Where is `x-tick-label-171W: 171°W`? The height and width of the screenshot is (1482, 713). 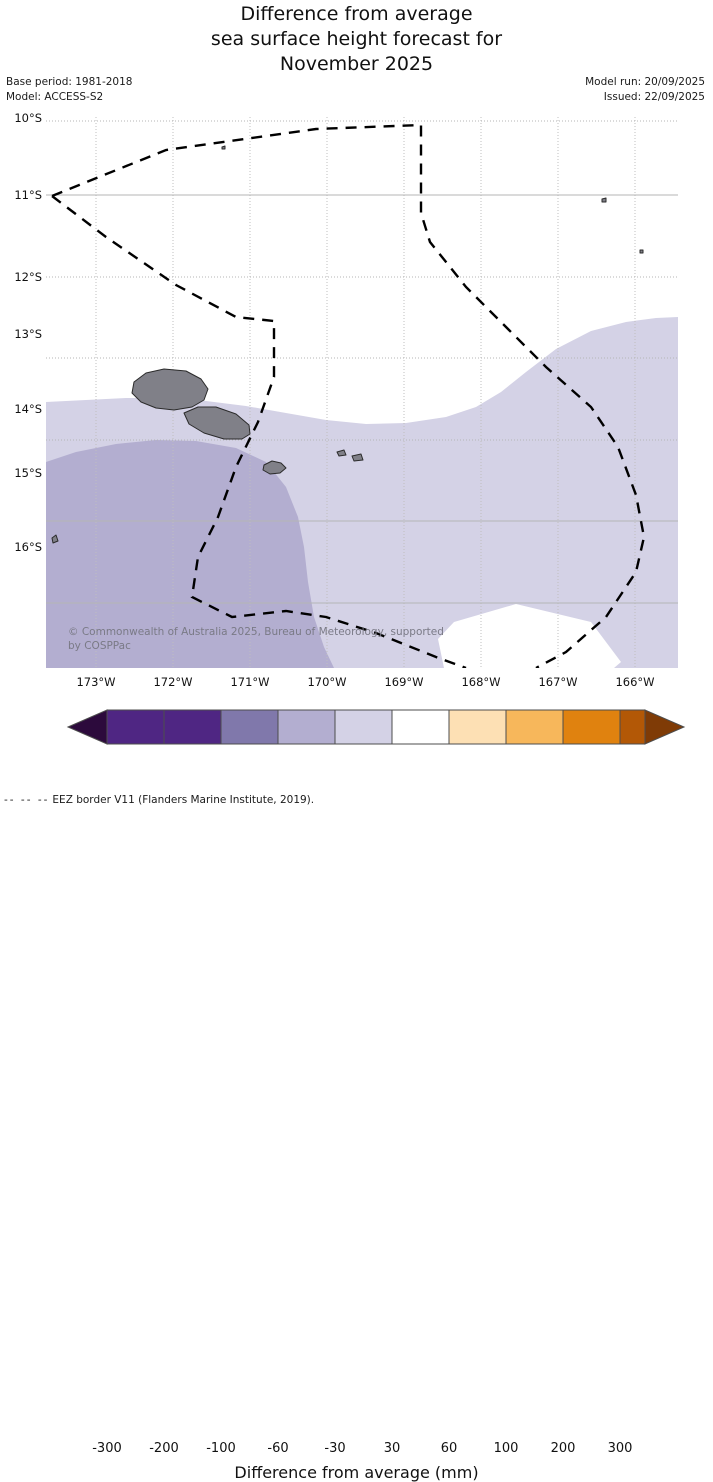 x-tick-label-171W: 171°W is located at coordinates (250, 682).